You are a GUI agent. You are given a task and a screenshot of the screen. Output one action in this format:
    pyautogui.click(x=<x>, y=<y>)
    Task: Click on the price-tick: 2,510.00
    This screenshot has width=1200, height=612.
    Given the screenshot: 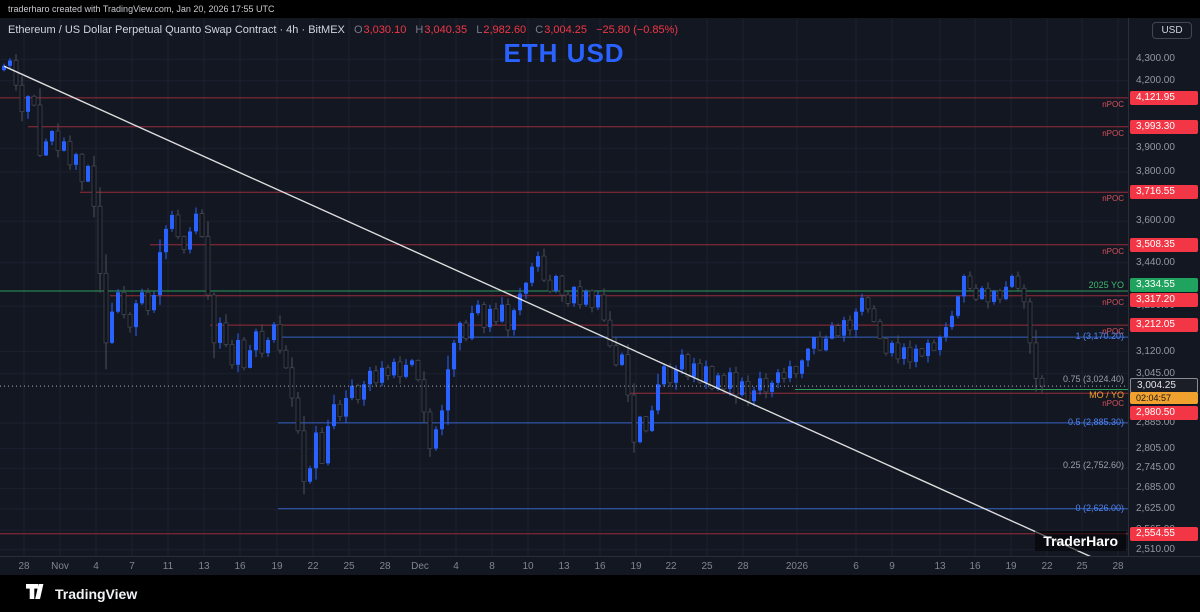 What is the action you would take?
    pyautogui.click(x=1155, y=549)
    